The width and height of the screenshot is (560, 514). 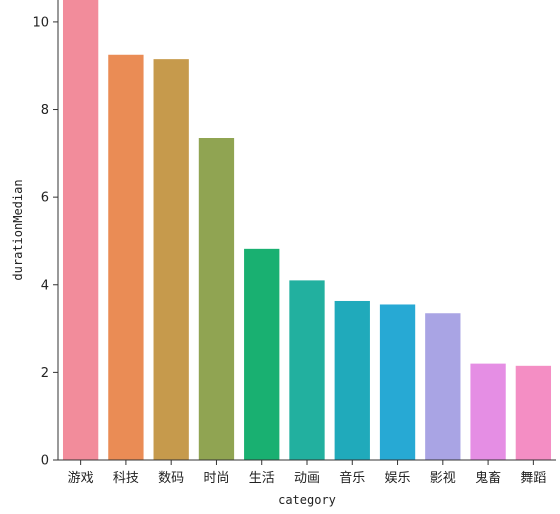 I want to click on x-tick-label: 游戏, so click(x=81, y=478).